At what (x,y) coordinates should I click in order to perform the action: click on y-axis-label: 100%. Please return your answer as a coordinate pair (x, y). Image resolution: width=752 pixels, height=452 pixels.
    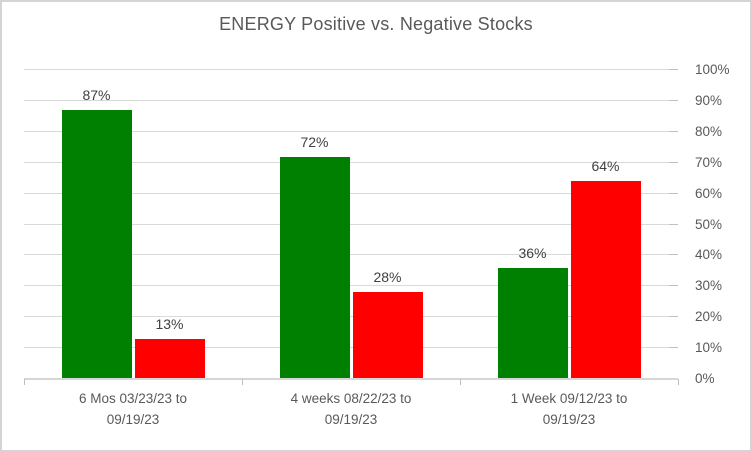
    Looking at the image, I should click on (712, 69).